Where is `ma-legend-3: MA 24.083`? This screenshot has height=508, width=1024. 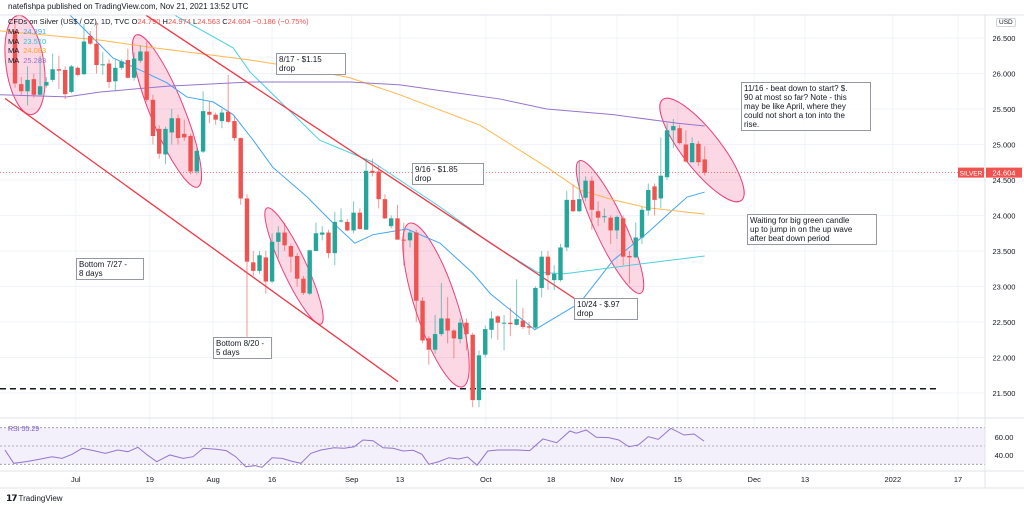
ma-legend-3: MA 24.083 is located at coordinates (27, 50).